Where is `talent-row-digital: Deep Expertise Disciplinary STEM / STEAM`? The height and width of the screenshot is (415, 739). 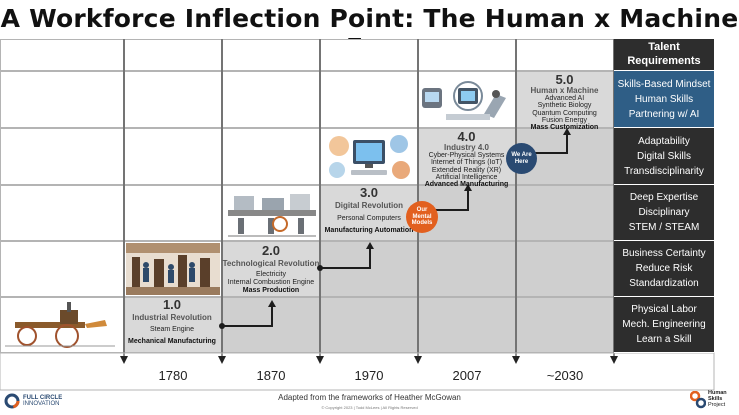
talent-row-digital: Deep Expertise Disciplinary STEM / STEAM is located at coordinates (664, 213).